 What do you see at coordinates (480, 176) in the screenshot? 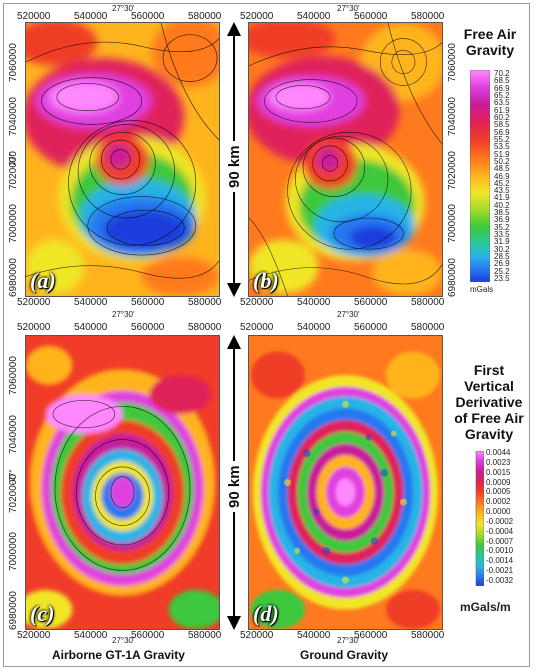
I see `colorbar-fag` at bounding box center [480, 176].